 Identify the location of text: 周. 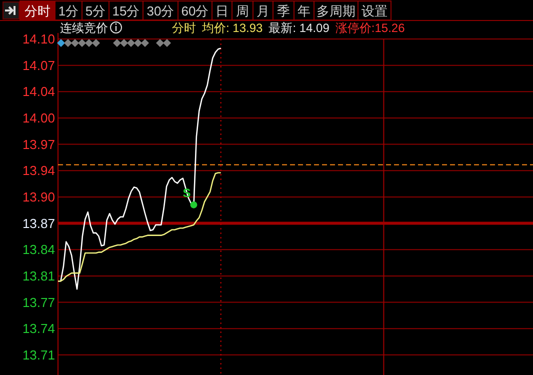
(242, 11).